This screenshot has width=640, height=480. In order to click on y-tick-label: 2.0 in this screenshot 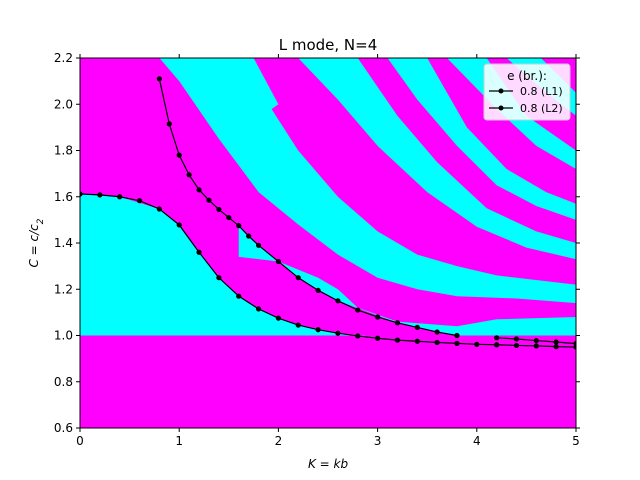, I will do `click(63, 104)`.